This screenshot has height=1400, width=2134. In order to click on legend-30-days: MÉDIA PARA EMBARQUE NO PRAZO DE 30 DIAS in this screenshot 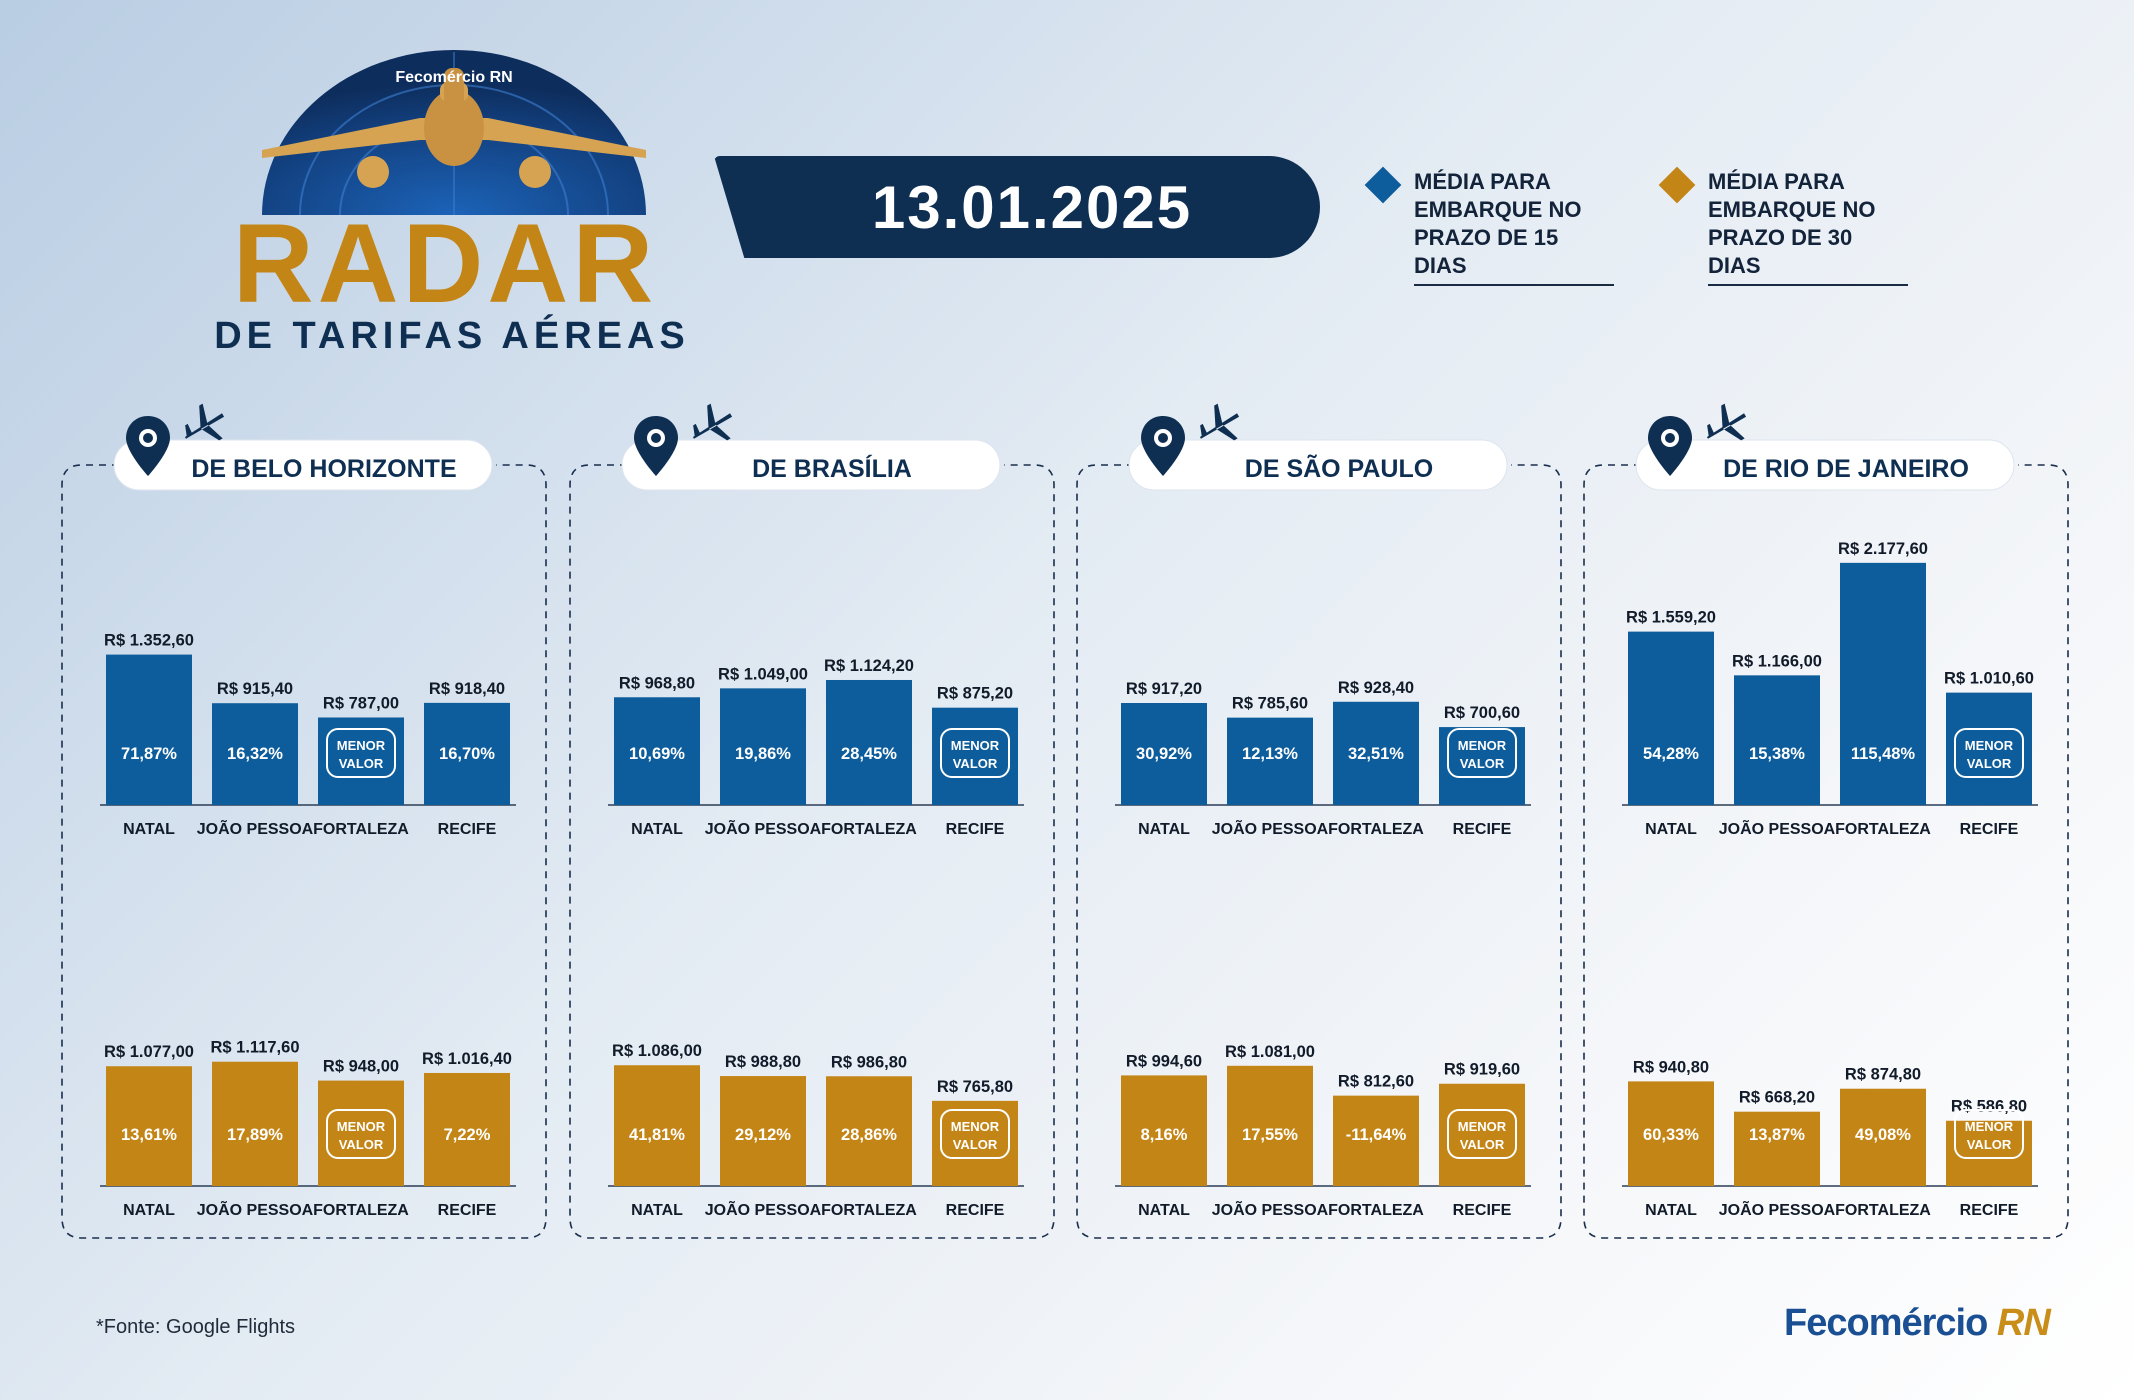, I will do `click(1783, 226)`.